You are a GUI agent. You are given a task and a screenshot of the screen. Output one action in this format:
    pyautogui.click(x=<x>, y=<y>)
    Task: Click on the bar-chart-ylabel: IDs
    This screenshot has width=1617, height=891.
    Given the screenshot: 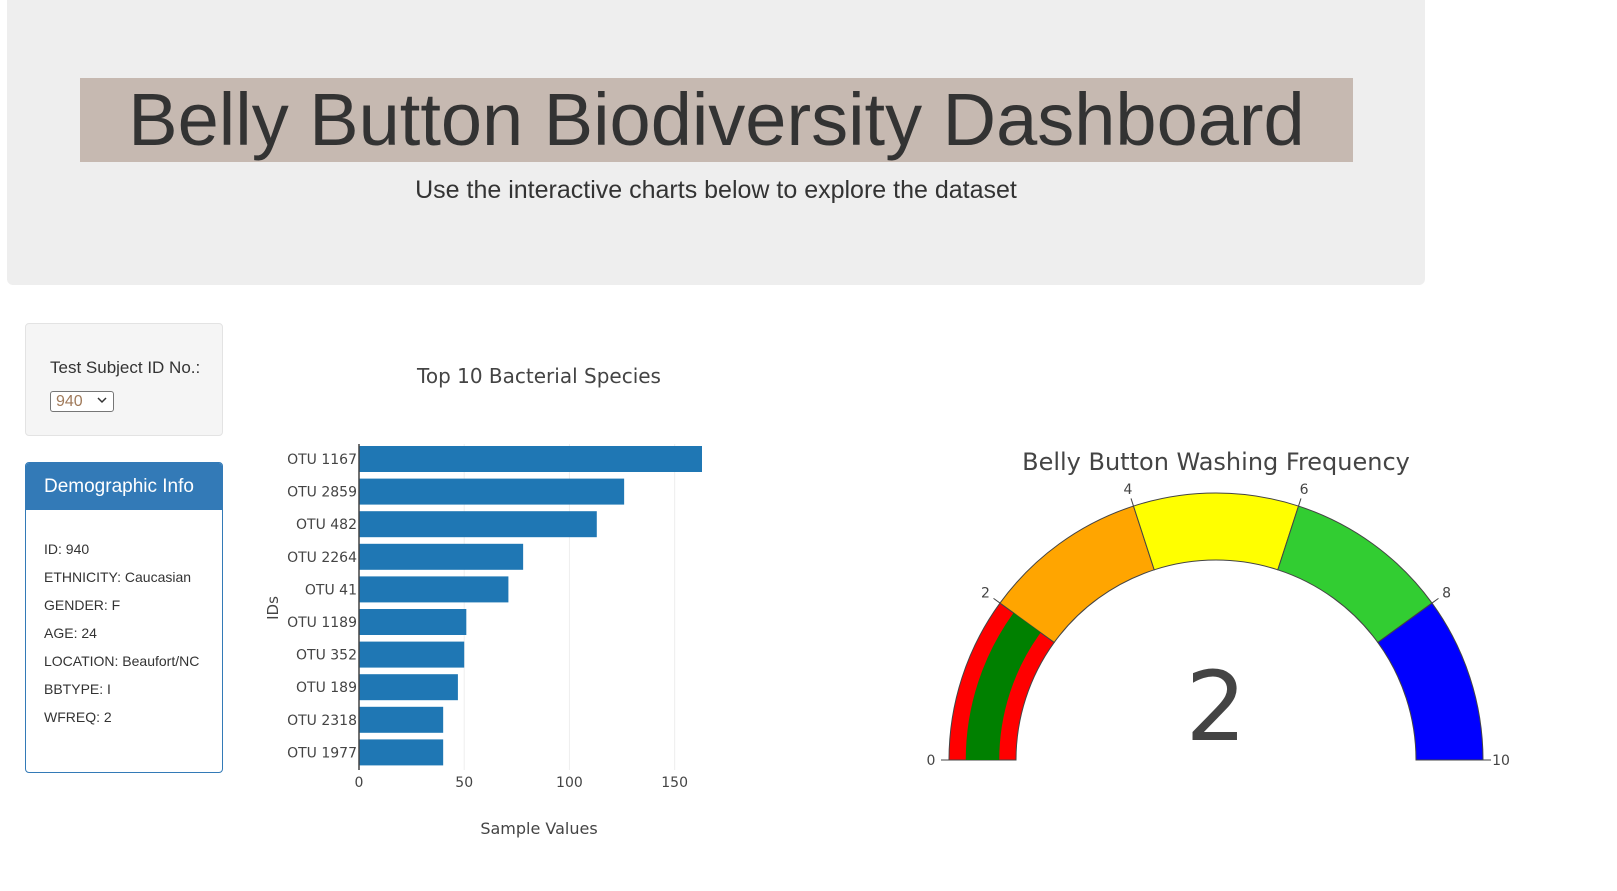 What is the action you would take?
    pyautogui.click(x=273, y=608)
    